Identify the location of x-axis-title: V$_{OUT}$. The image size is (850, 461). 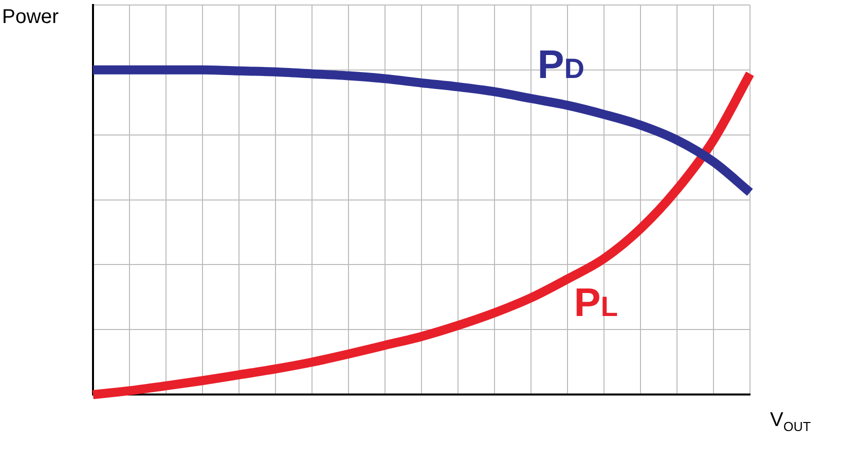
(790, 421).